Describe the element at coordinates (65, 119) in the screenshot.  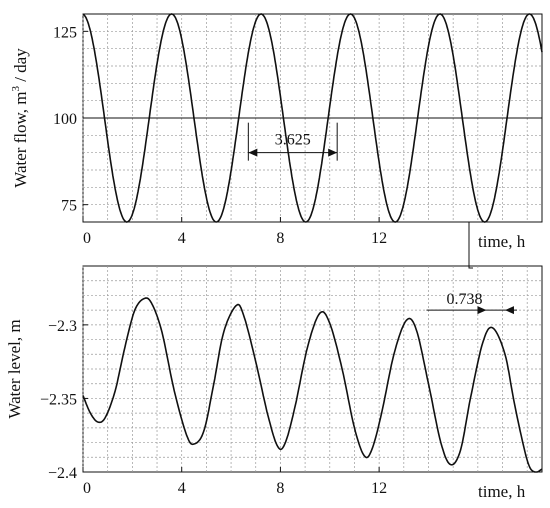
I see `water-flow-y-tick-label: 100` at that location.